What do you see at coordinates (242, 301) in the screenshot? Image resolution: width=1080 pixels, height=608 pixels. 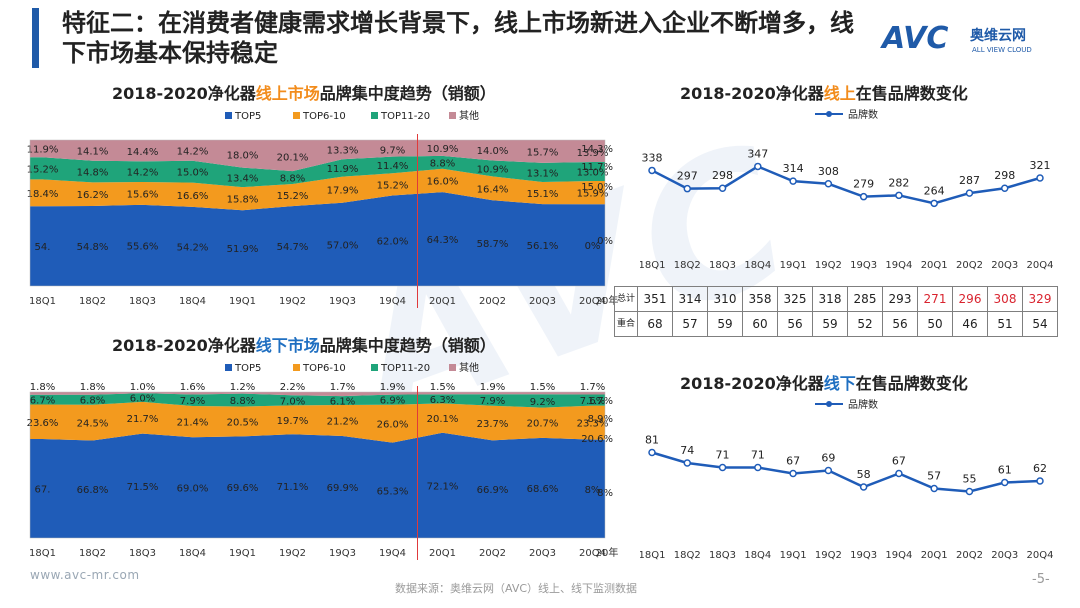 I see `x-tick-label: 19Q1` at bounding box center [242, 301].